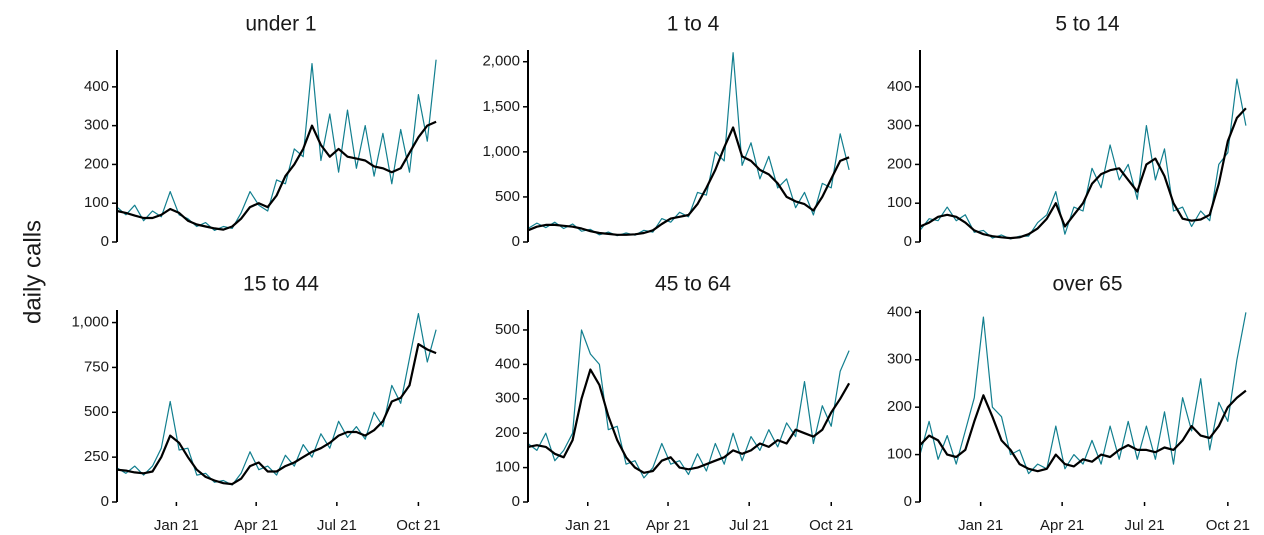 This screenshot has height=535, width=1264. Describe the element at coordinates (501, 106) in the screenshot. I see `y-tick-label: 1,500` at that location.